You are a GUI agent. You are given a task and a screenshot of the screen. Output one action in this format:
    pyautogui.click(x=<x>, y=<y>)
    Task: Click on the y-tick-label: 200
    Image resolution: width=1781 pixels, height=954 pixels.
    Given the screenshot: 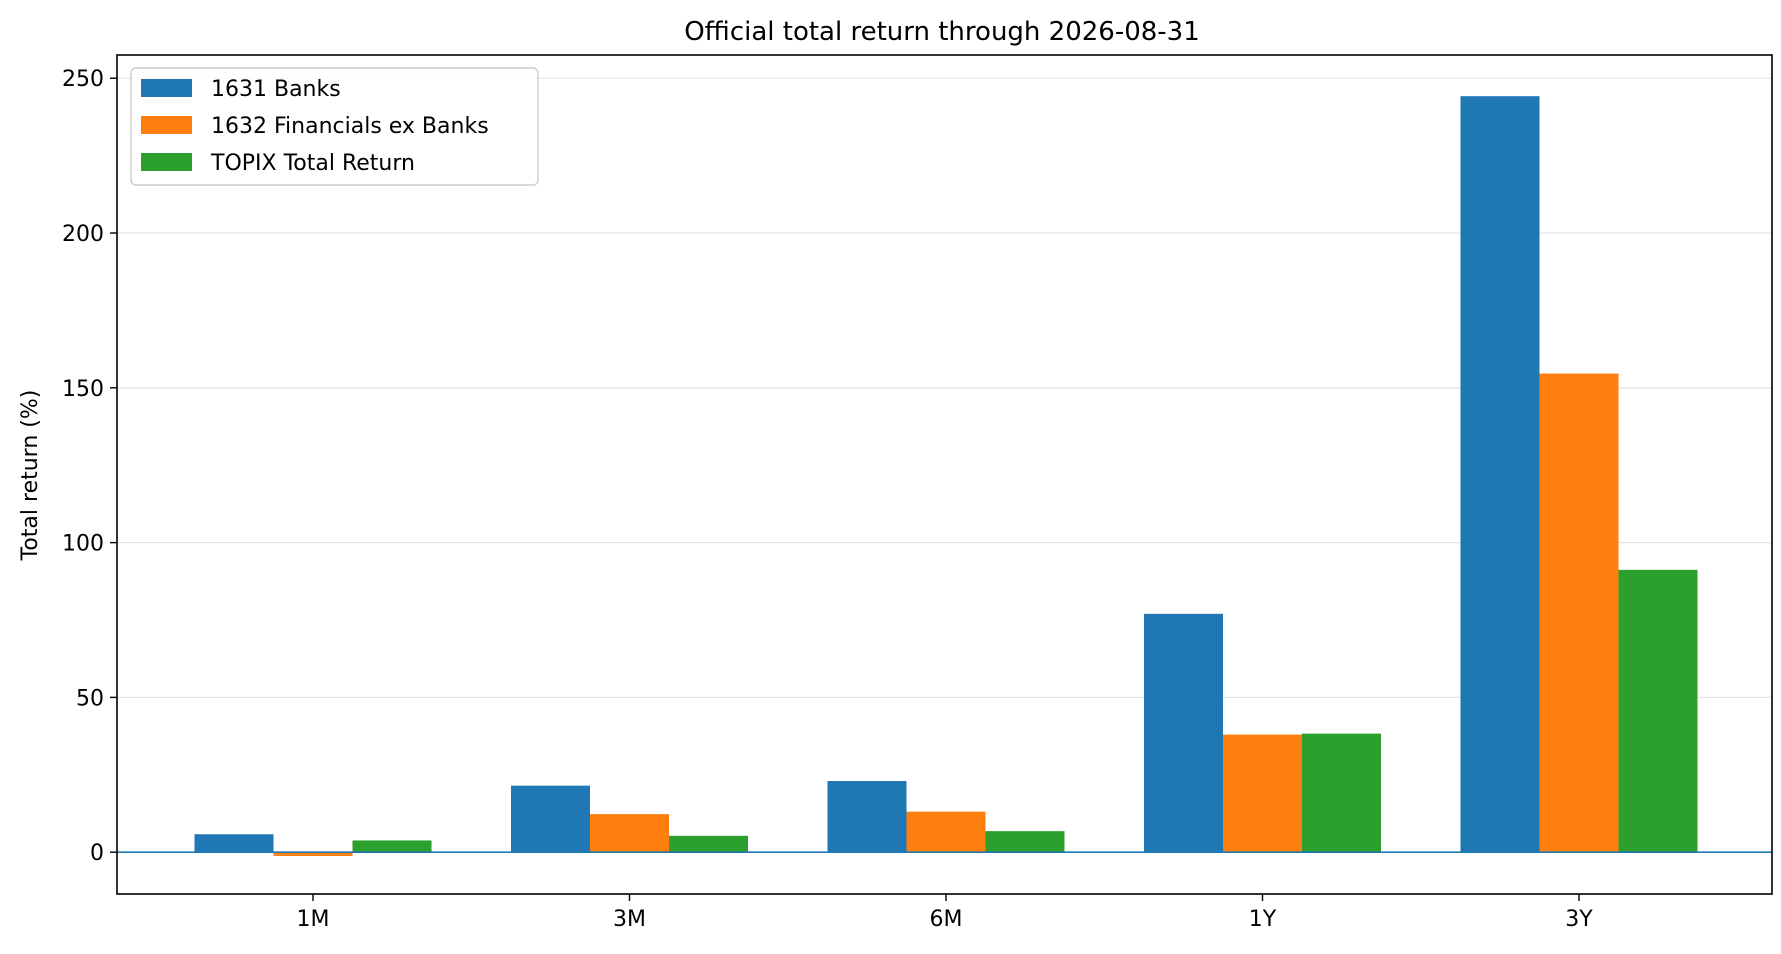 What is the action you would take?
    pyautogui.click(x=83, y=234)
    